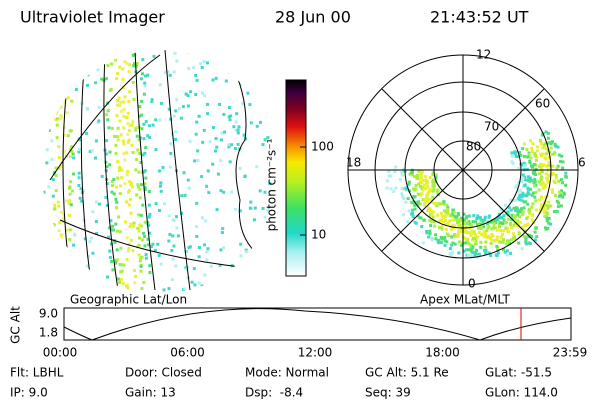 Image resolution: width=600 pixels, height=400 pixels. Describe the element at coordinates (296, 178) in the screenshot. I see `colorbar` at that location.